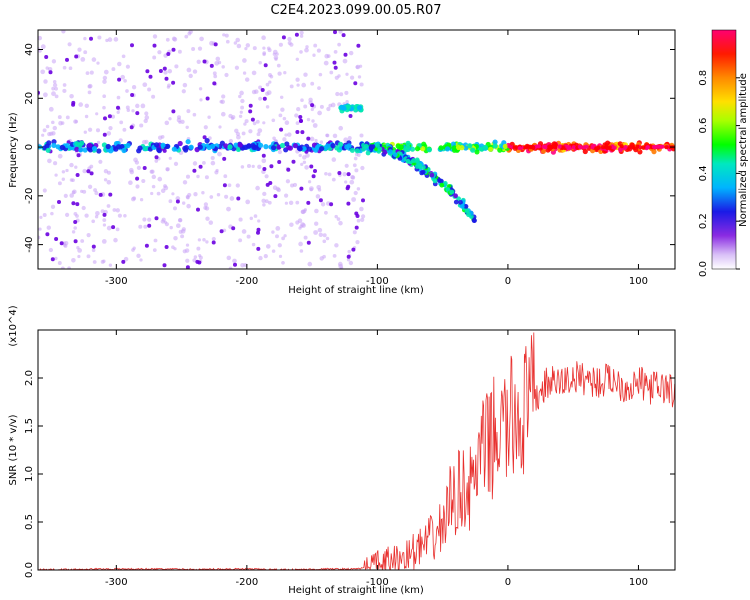 The height and width of the screenshot is (600, 750). I want to click on colorbar-label: Normalized spectral amplitude, so click(743, 150).